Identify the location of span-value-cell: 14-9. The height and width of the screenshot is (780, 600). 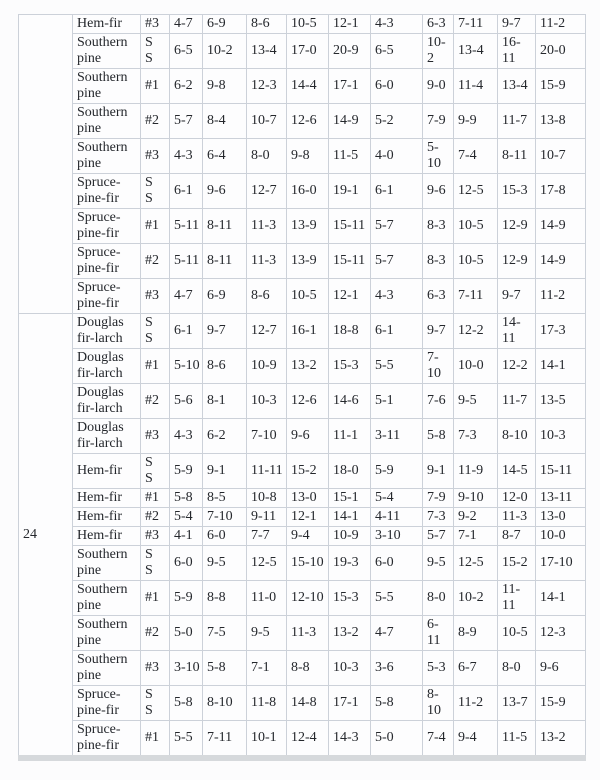
(560, 226).